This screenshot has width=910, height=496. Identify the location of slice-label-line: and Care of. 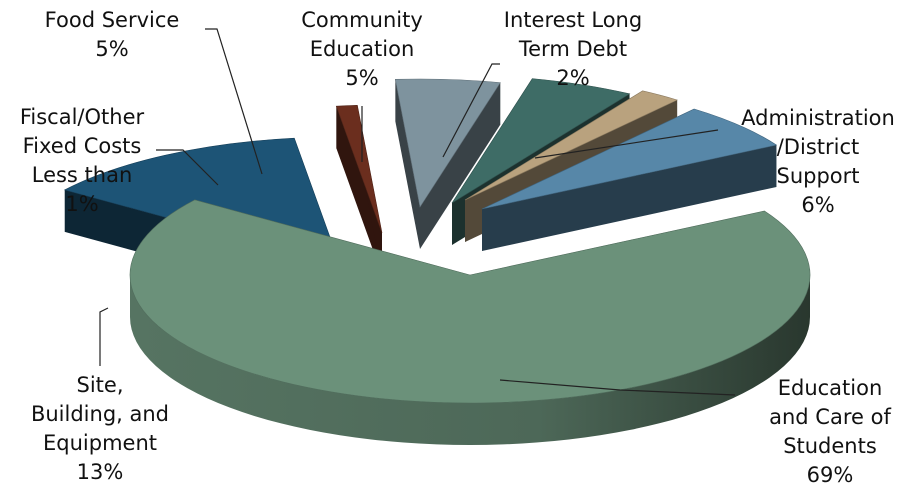
(830, 417).